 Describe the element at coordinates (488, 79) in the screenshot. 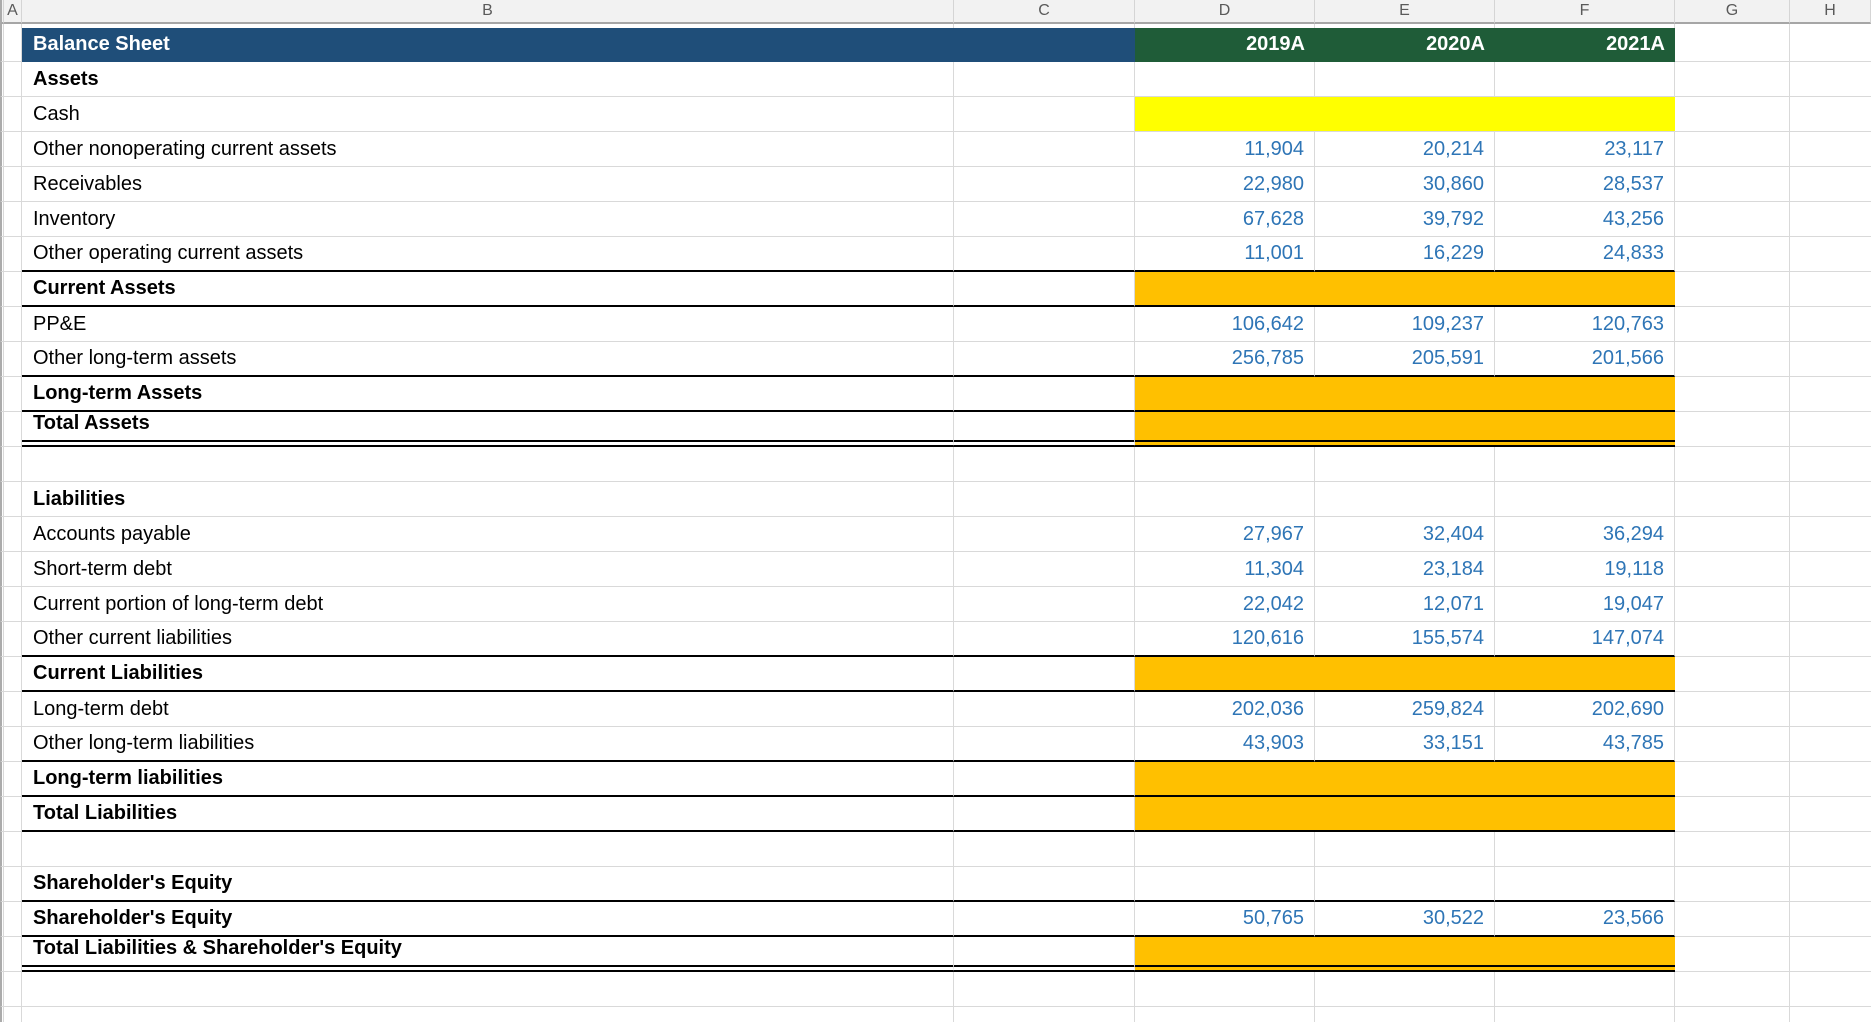

I see `row-label: Assets` at that location.